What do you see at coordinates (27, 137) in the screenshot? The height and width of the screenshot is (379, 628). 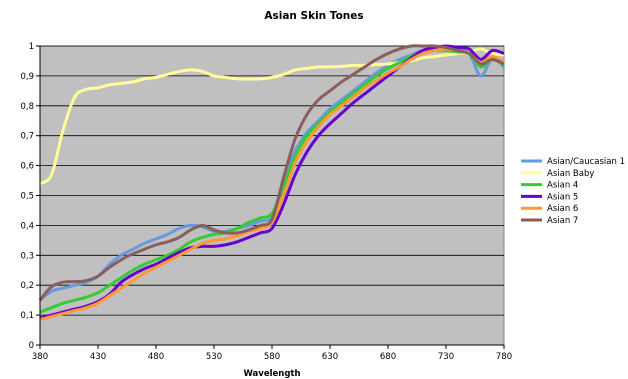 I see `y-tick-label: 0,7` at bounding box center [27, 137].